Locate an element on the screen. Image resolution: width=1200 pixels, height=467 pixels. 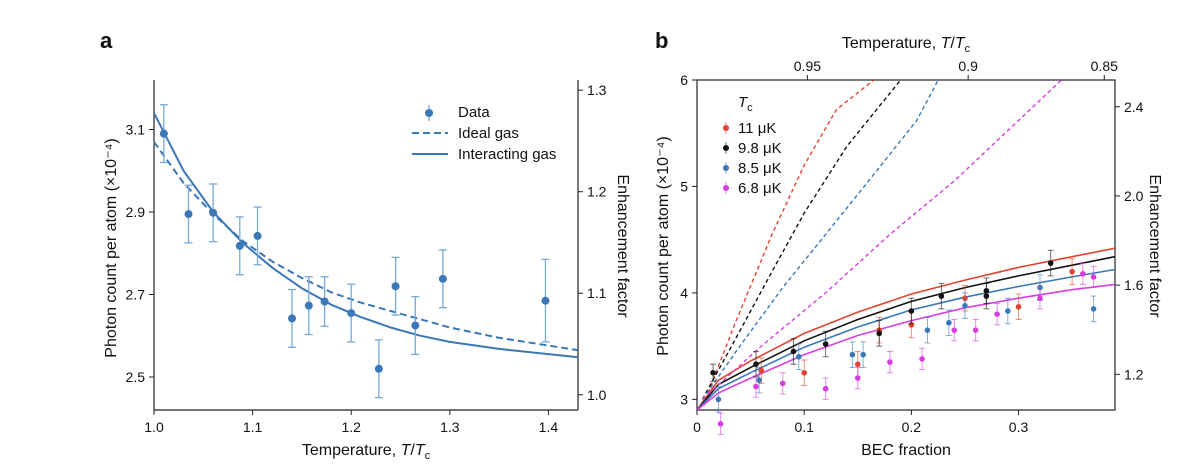
legend-item-interacting-gas: Interacting gas is located at coordinates (507, 154).